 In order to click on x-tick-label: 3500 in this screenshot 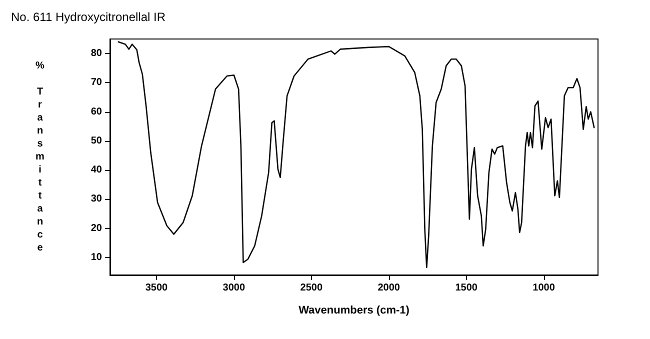, I will do `click(156, 288)`.